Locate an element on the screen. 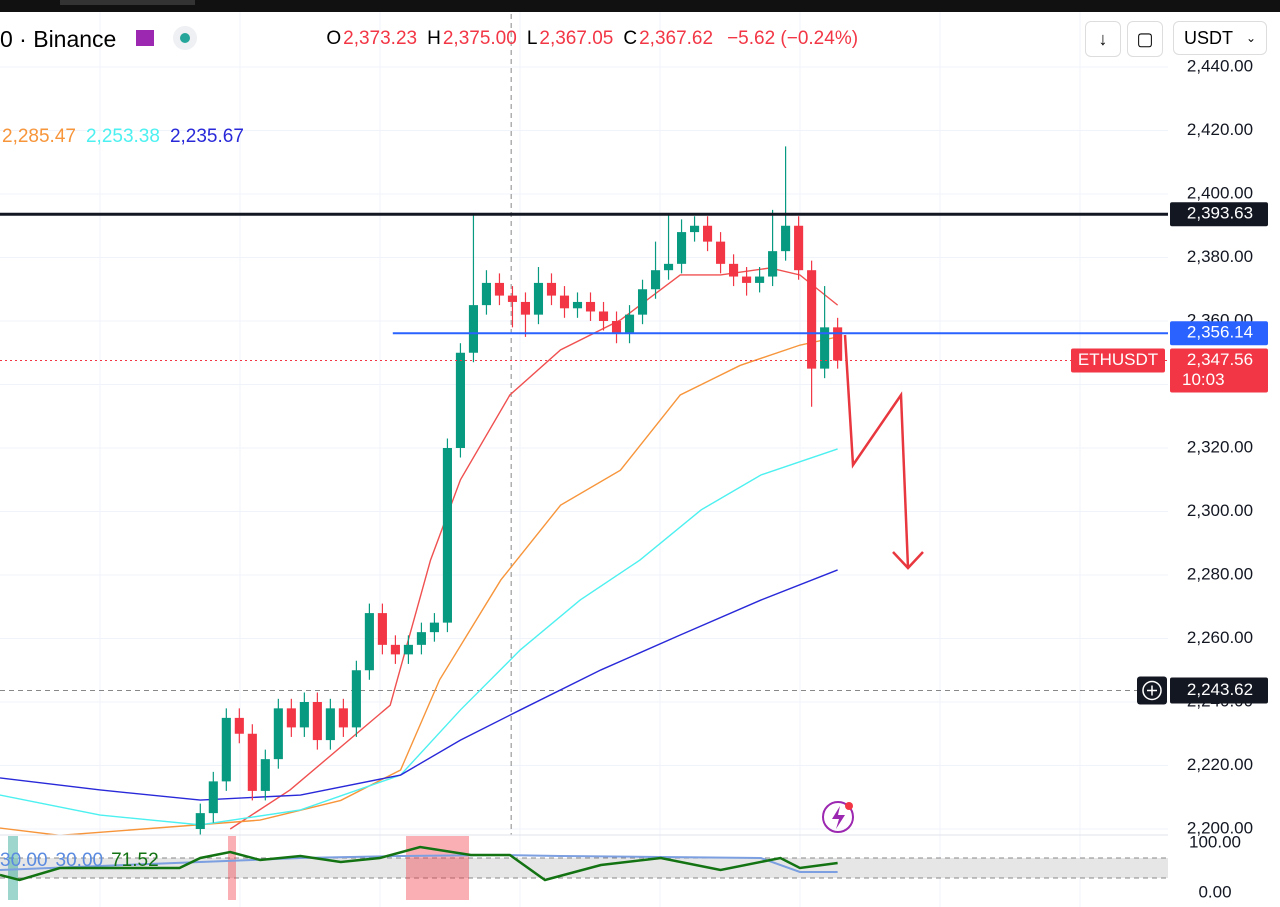 The height and width of the screenshot is (907, 1280). ohlc-key: H is located at coordinates (434, 38).